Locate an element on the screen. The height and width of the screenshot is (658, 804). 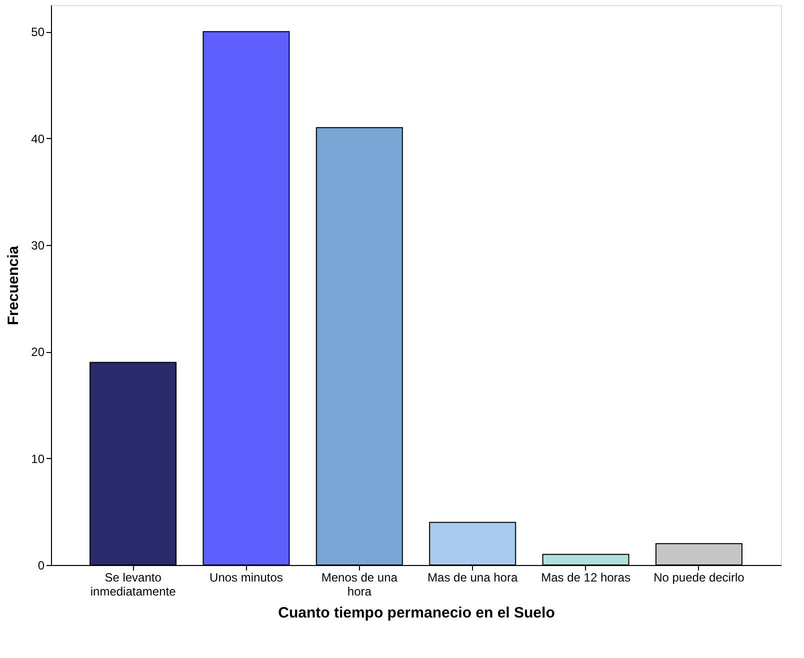
x-tick-label: Unos minutos is located at coordinates (246, 577).